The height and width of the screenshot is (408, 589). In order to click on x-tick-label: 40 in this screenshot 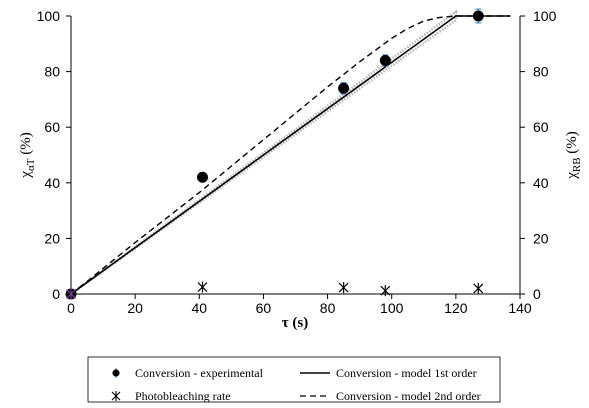, I will do `click(199, 308)`.